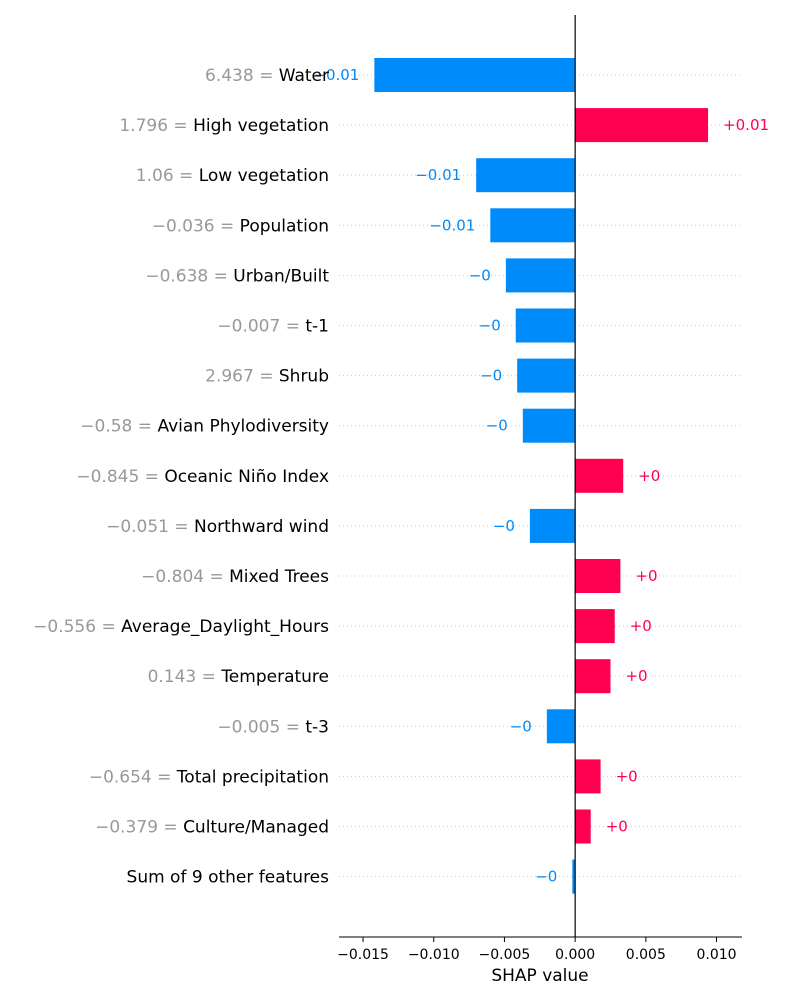 This screenshot has height=1000, width=800. What do you see at coordinates (133, 777) in the screenshot?
I see `feature-value: −0.654 =` at bounding box center [133, 777].